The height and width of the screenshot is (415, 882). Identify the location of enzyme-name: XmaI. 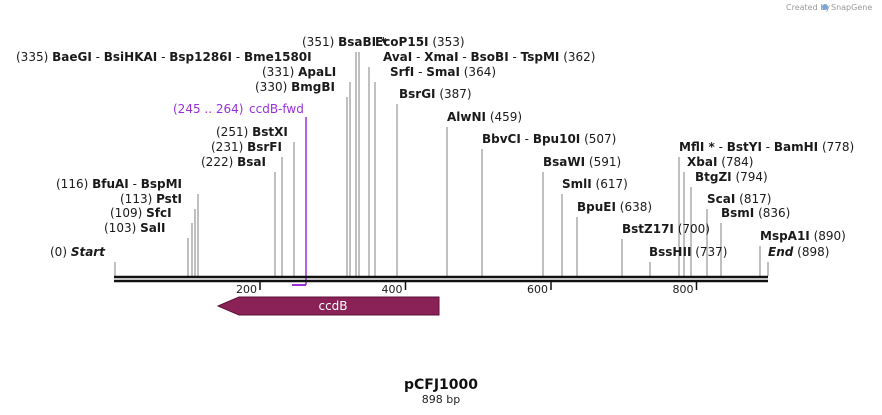
(441, 57).